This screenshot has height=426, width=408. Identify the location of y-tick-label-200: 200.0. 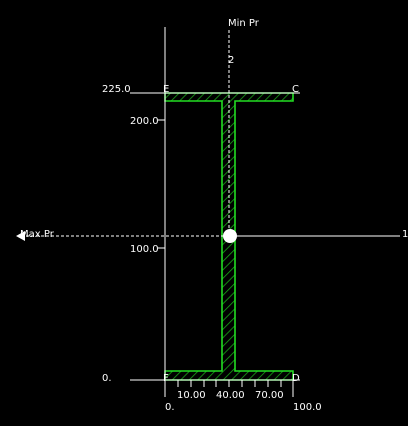
(144, 121).